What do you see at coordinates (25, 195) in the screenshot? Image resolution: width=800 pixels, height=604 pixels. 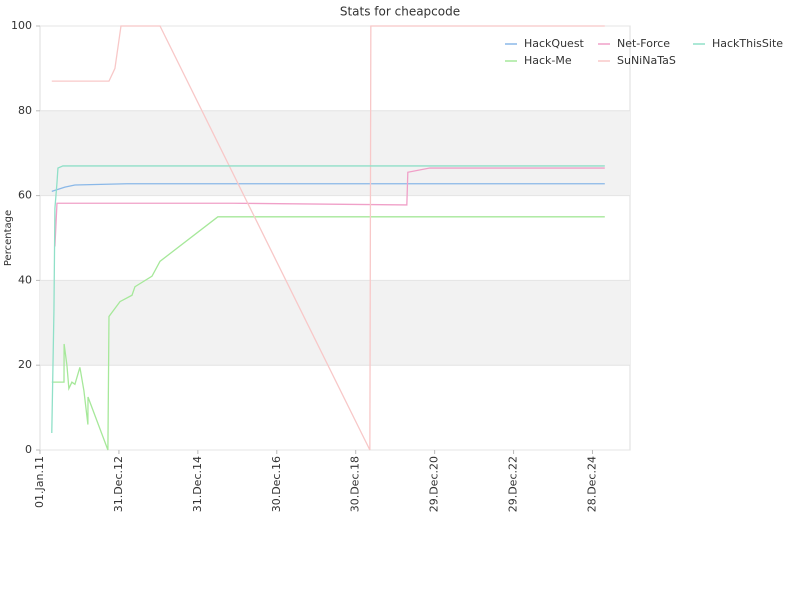 I see `y-tick-label: 60` at bounding box center [25, 195].